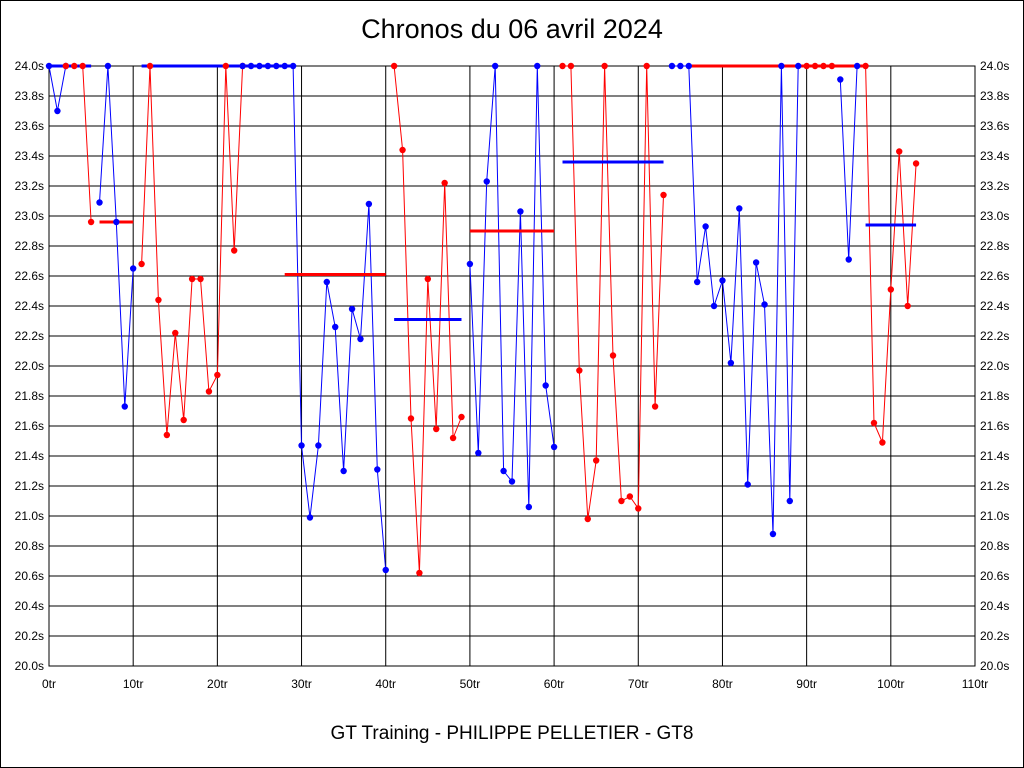 This screenshot has width=1024, height=768. What do you see at coordinates (994, 246) in the screenshot?
I see `y-tick-label-right: 22.8s` at bounding box center [994, 246].